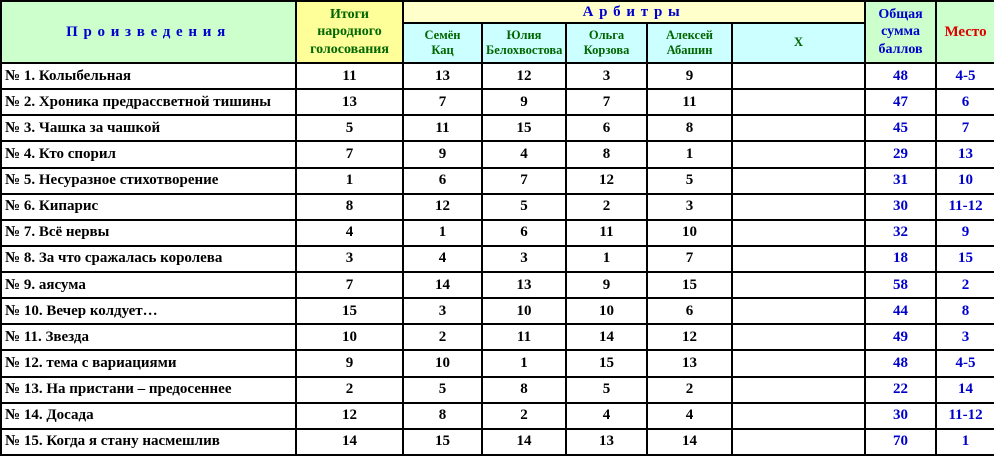  I want to click on table-row: № 4. Кто спорил 7 9 4 8 1 29 13, so click(497, 154).